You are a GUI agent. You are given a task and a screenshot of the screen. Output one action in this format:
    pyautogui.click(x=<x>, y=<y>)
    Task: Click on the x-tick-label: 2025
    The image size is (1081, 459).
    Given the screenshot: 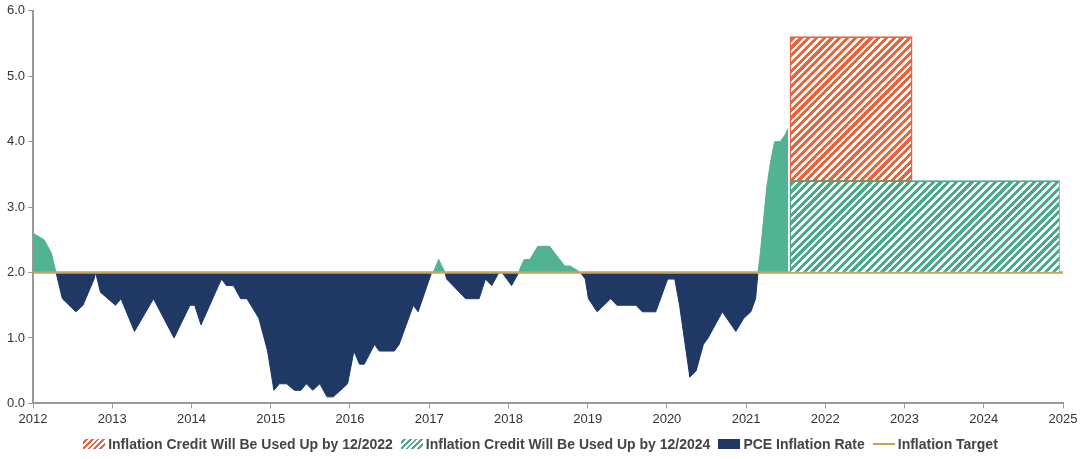 What is the action you would take?
    pyautogui.click(x=1063, y=418)
    